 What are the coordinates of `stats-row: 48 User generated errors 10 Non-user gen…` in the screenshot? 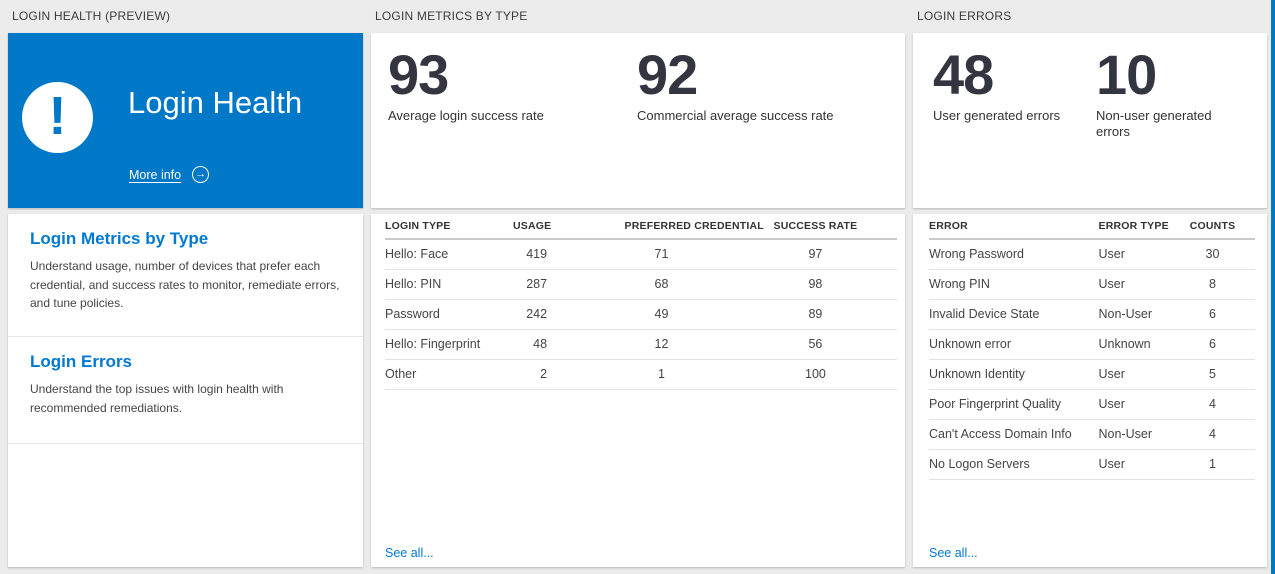 It's located at (1090, 87).